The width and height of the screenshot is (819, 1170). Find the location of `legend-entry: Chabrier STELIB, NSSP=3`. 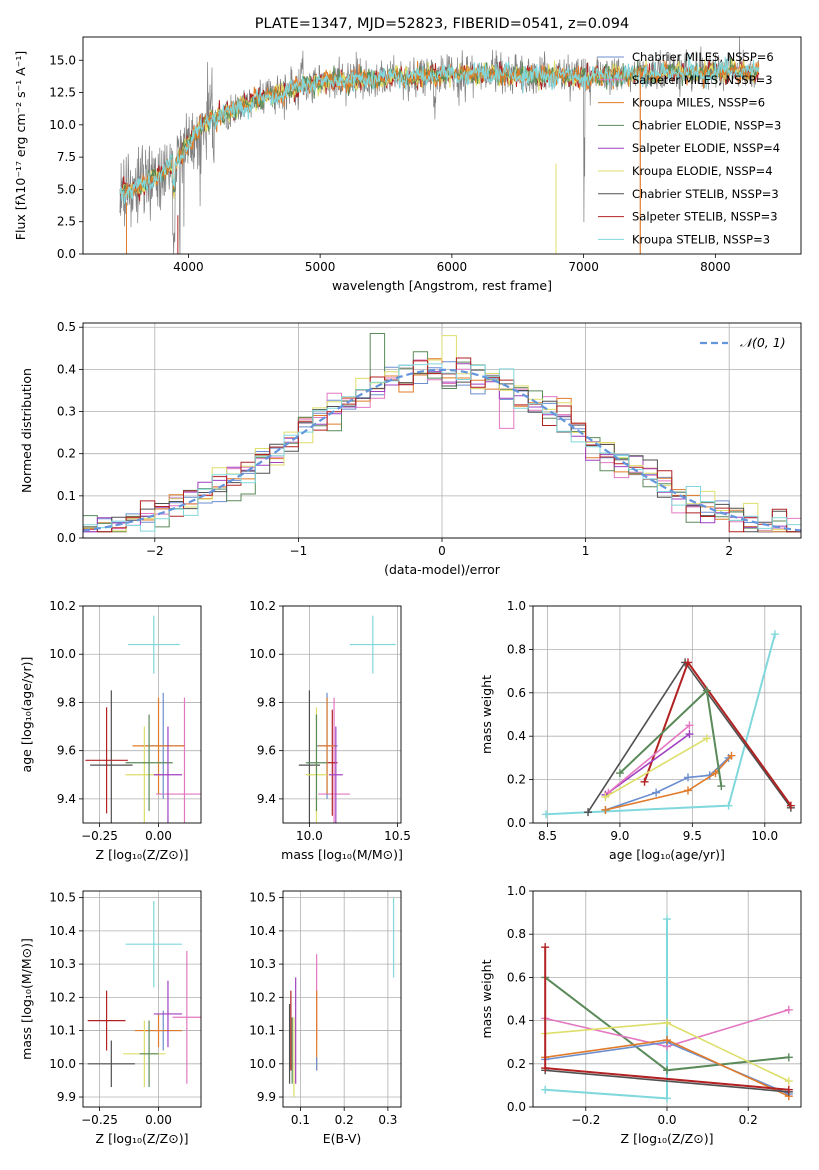

legend-entry: Chabrier STELIB, NSSP=3 is located at coordinates (705, 194).